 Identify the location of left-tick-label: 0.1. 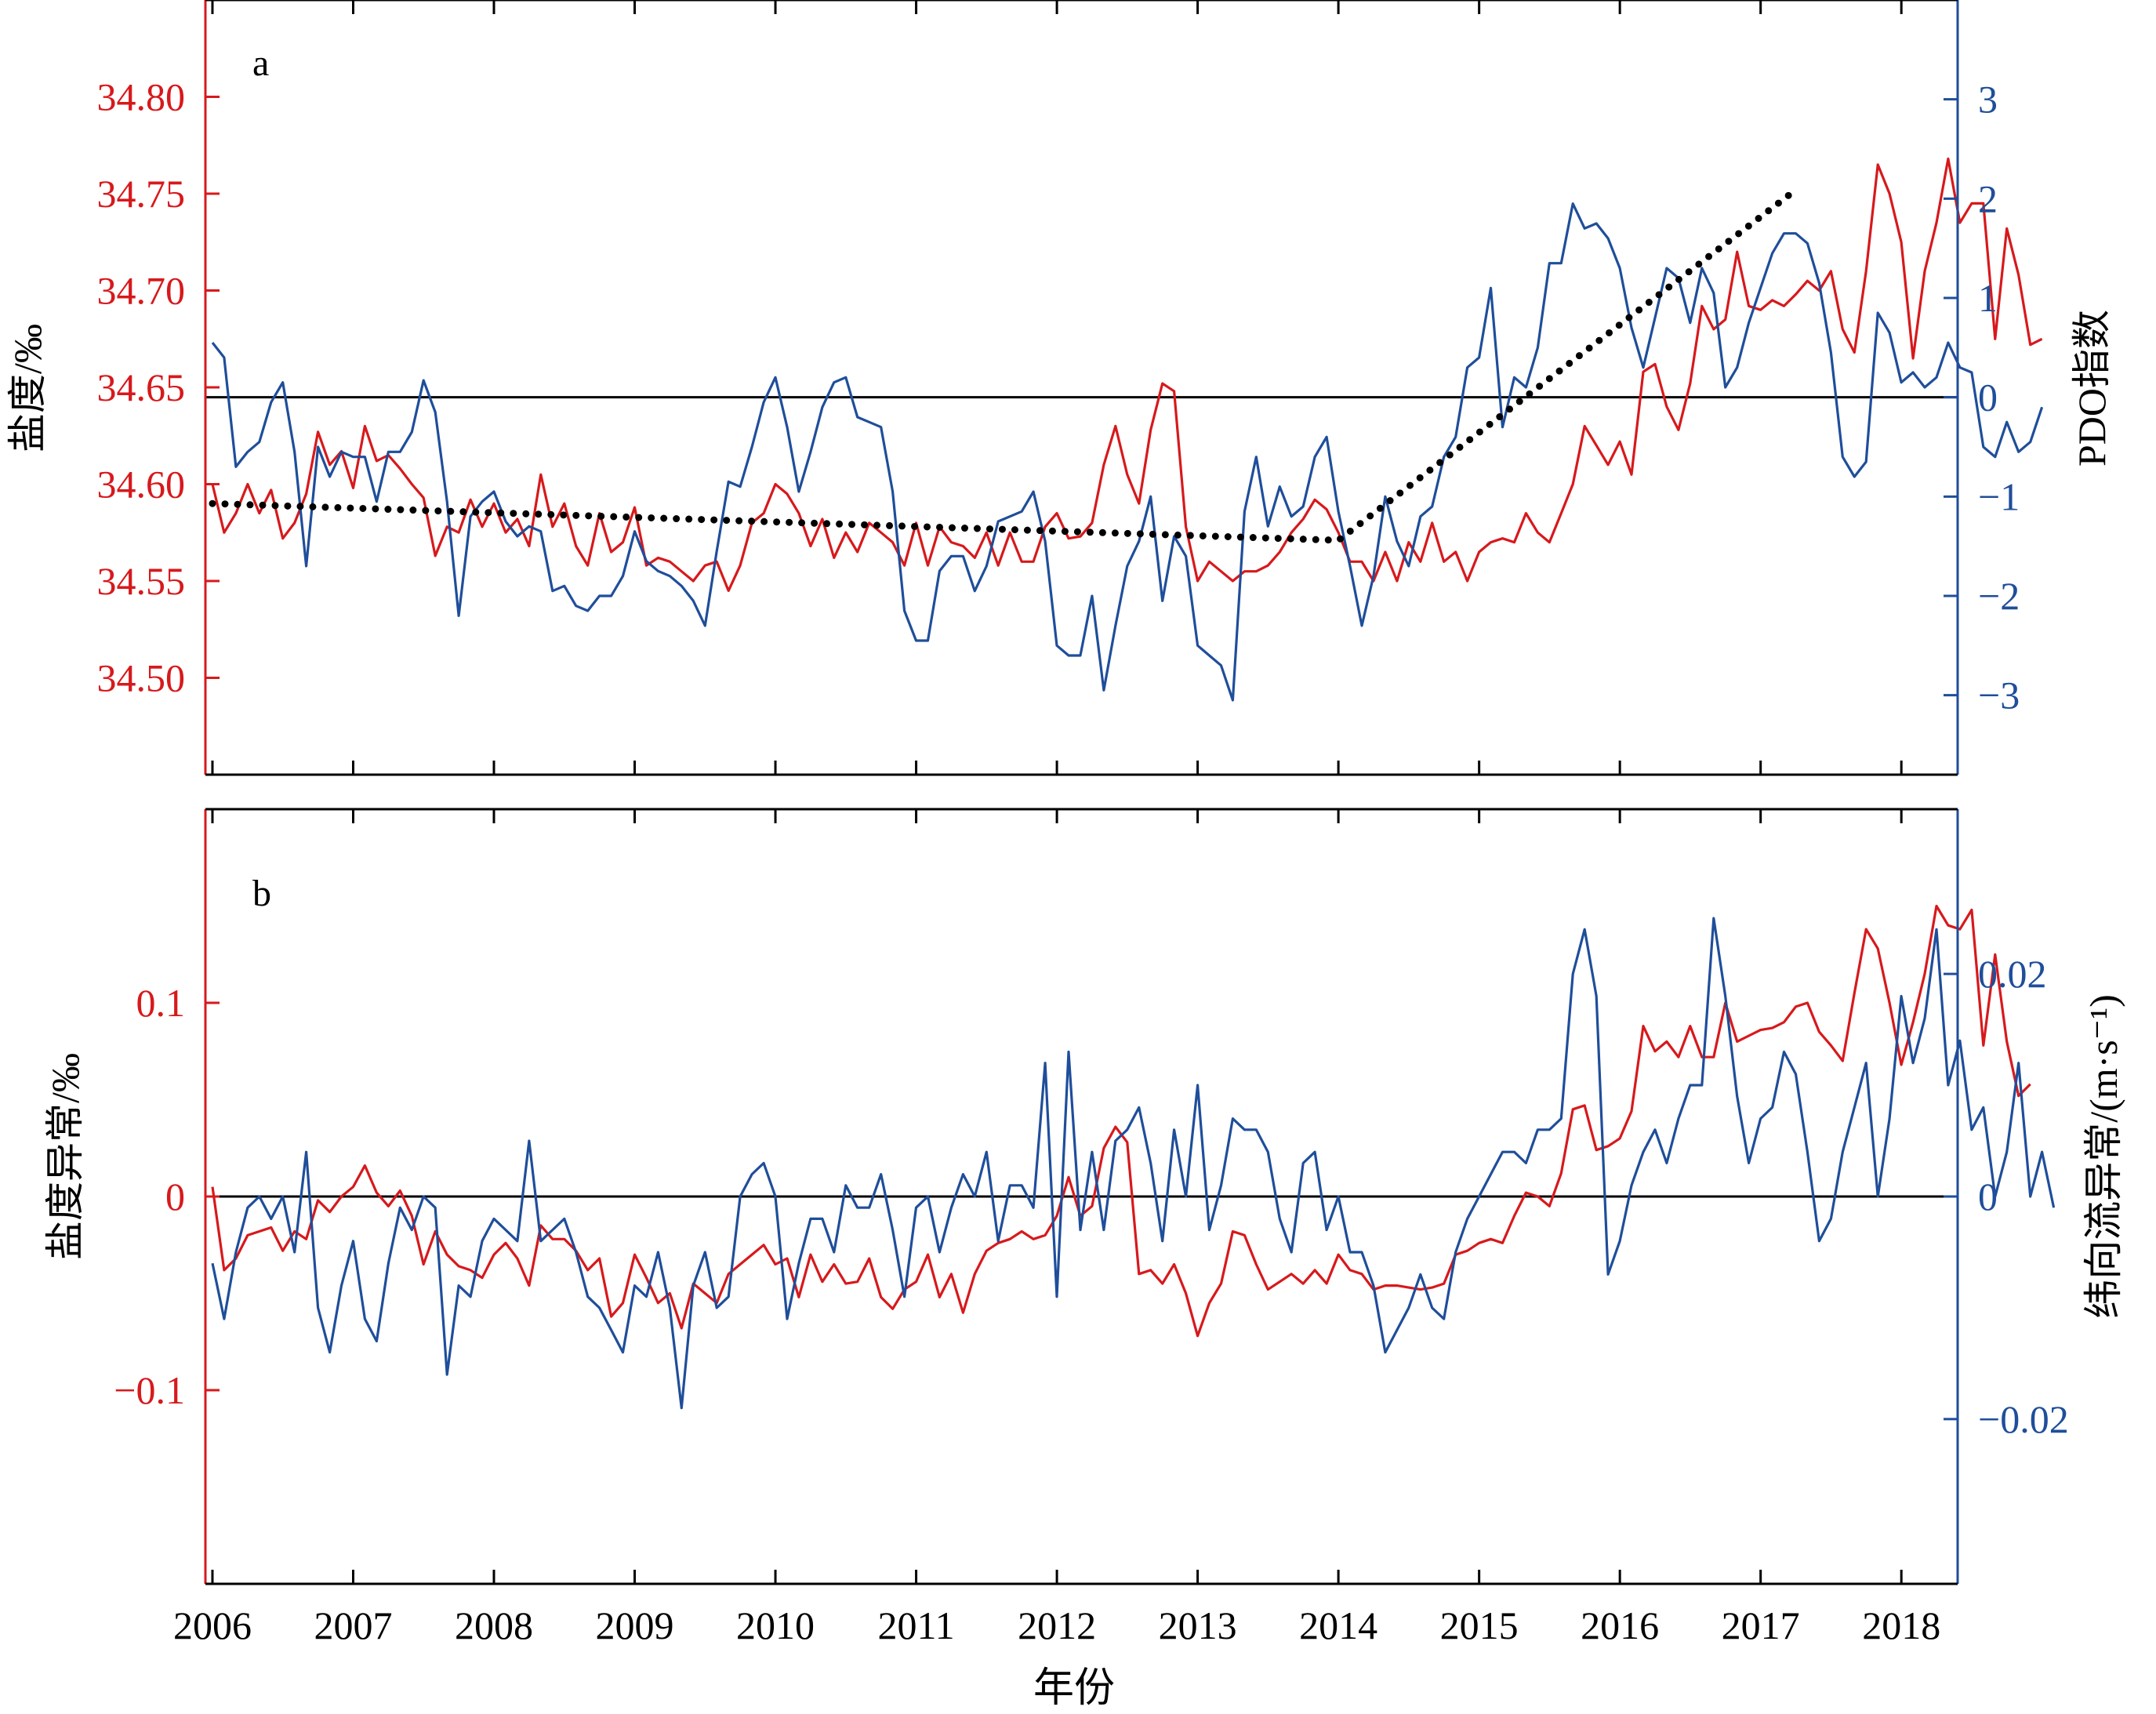
(161, 1003).